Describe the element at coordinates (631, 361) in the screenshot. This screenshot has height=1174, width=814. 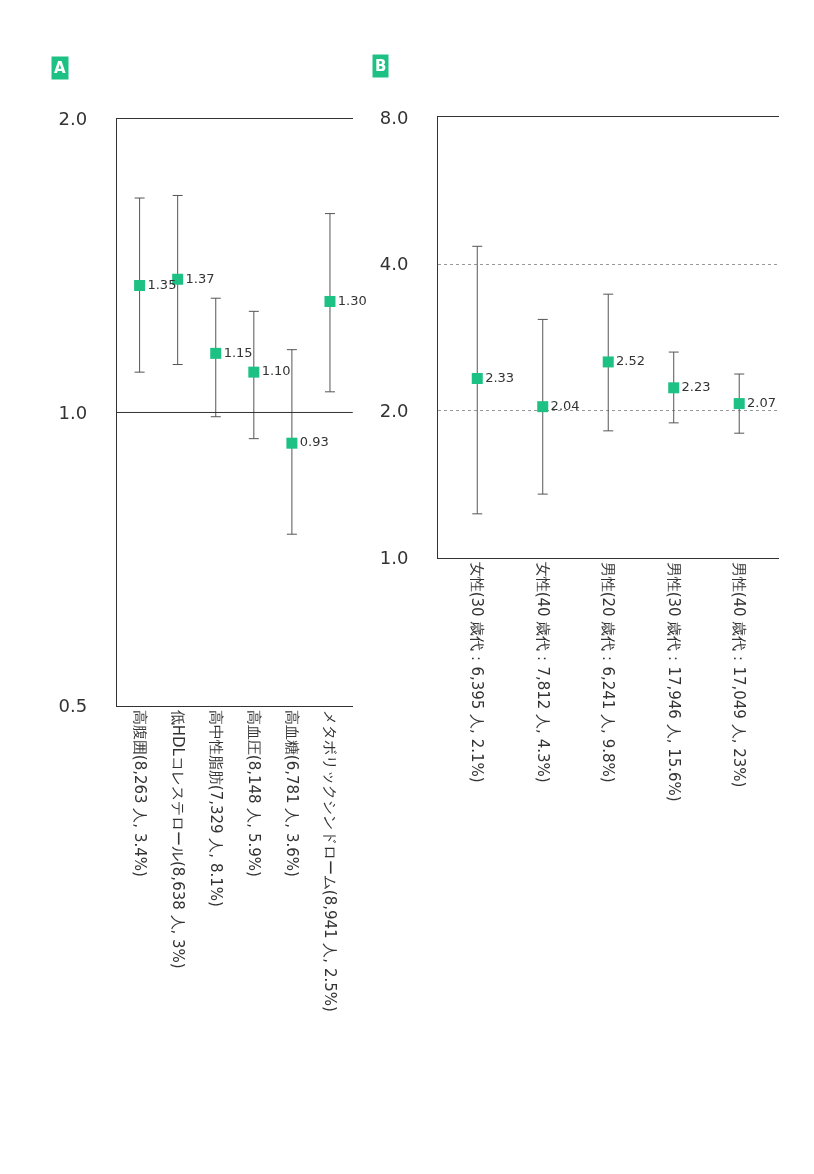
I see `data-label: 2.52` at that location.